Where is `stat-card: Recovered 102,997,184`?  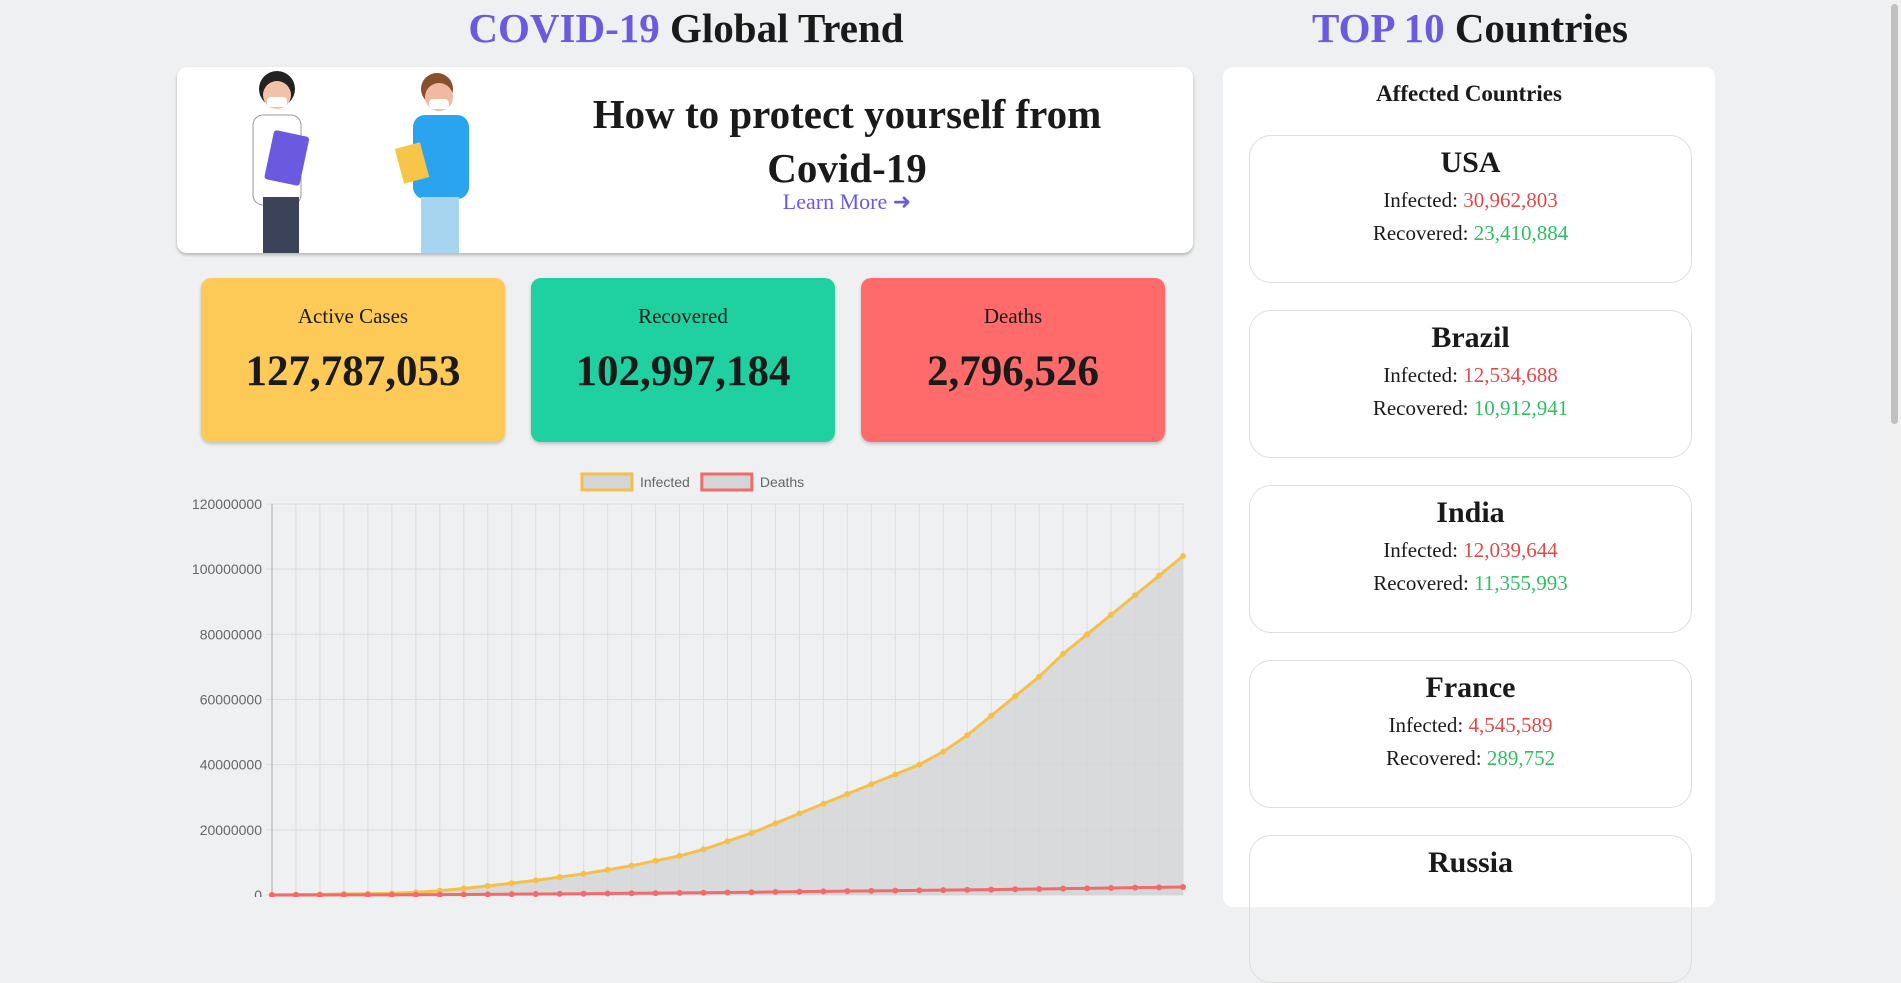
stat-card: Recovered 102,997,184 is located at coordinates (683, 360).